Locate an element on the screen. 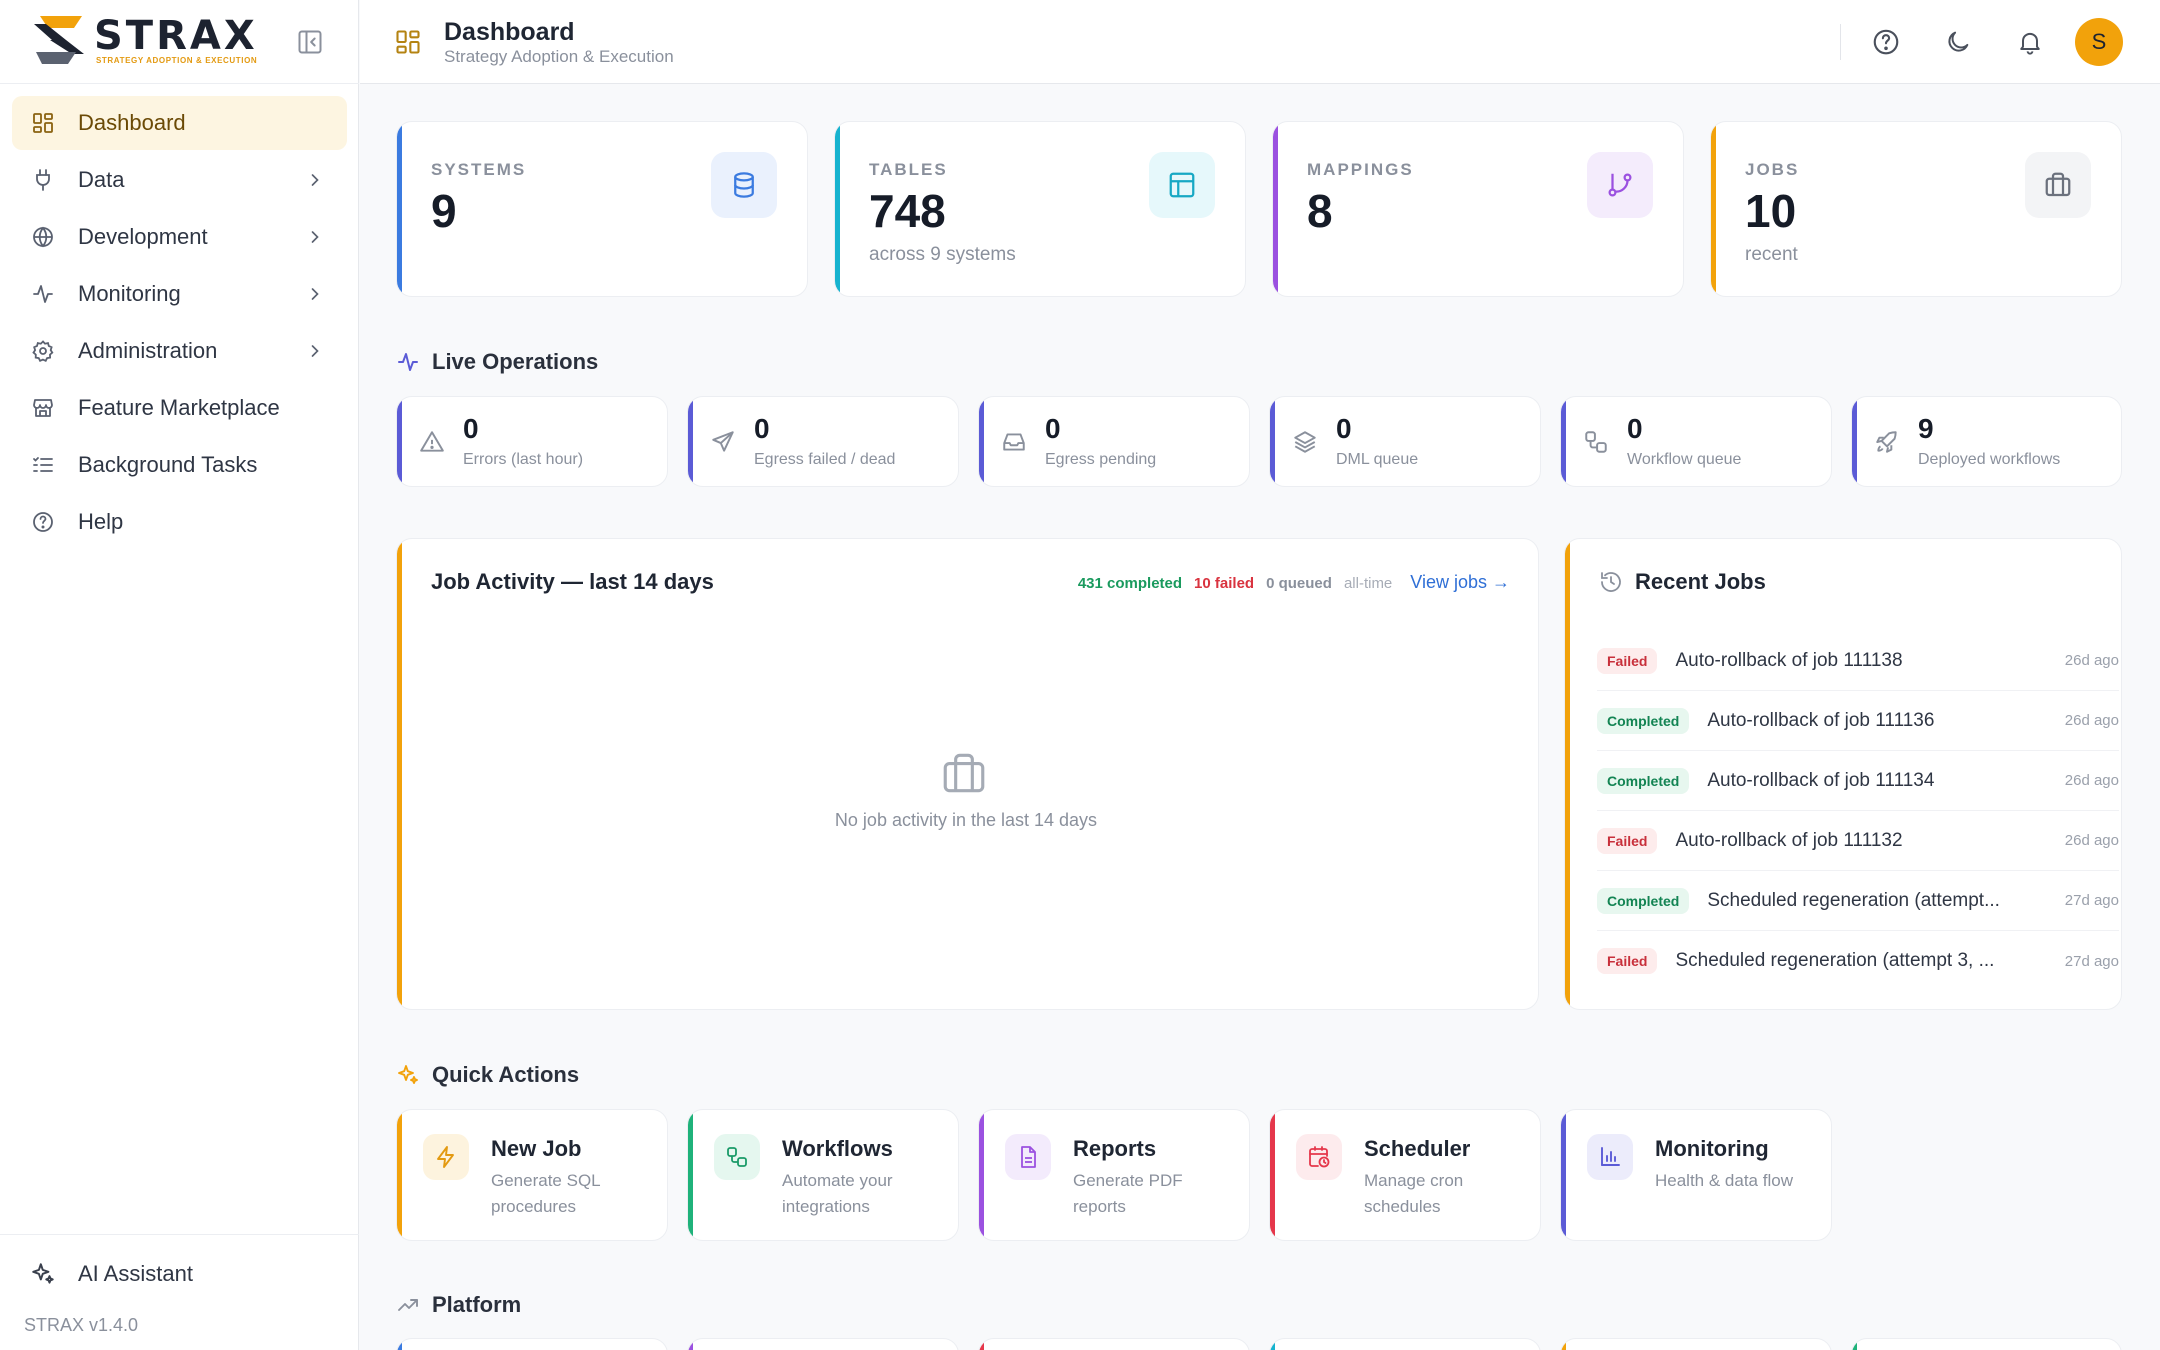  ai-assistant-button: AI Assistant is located at coordinates (111, 1274).